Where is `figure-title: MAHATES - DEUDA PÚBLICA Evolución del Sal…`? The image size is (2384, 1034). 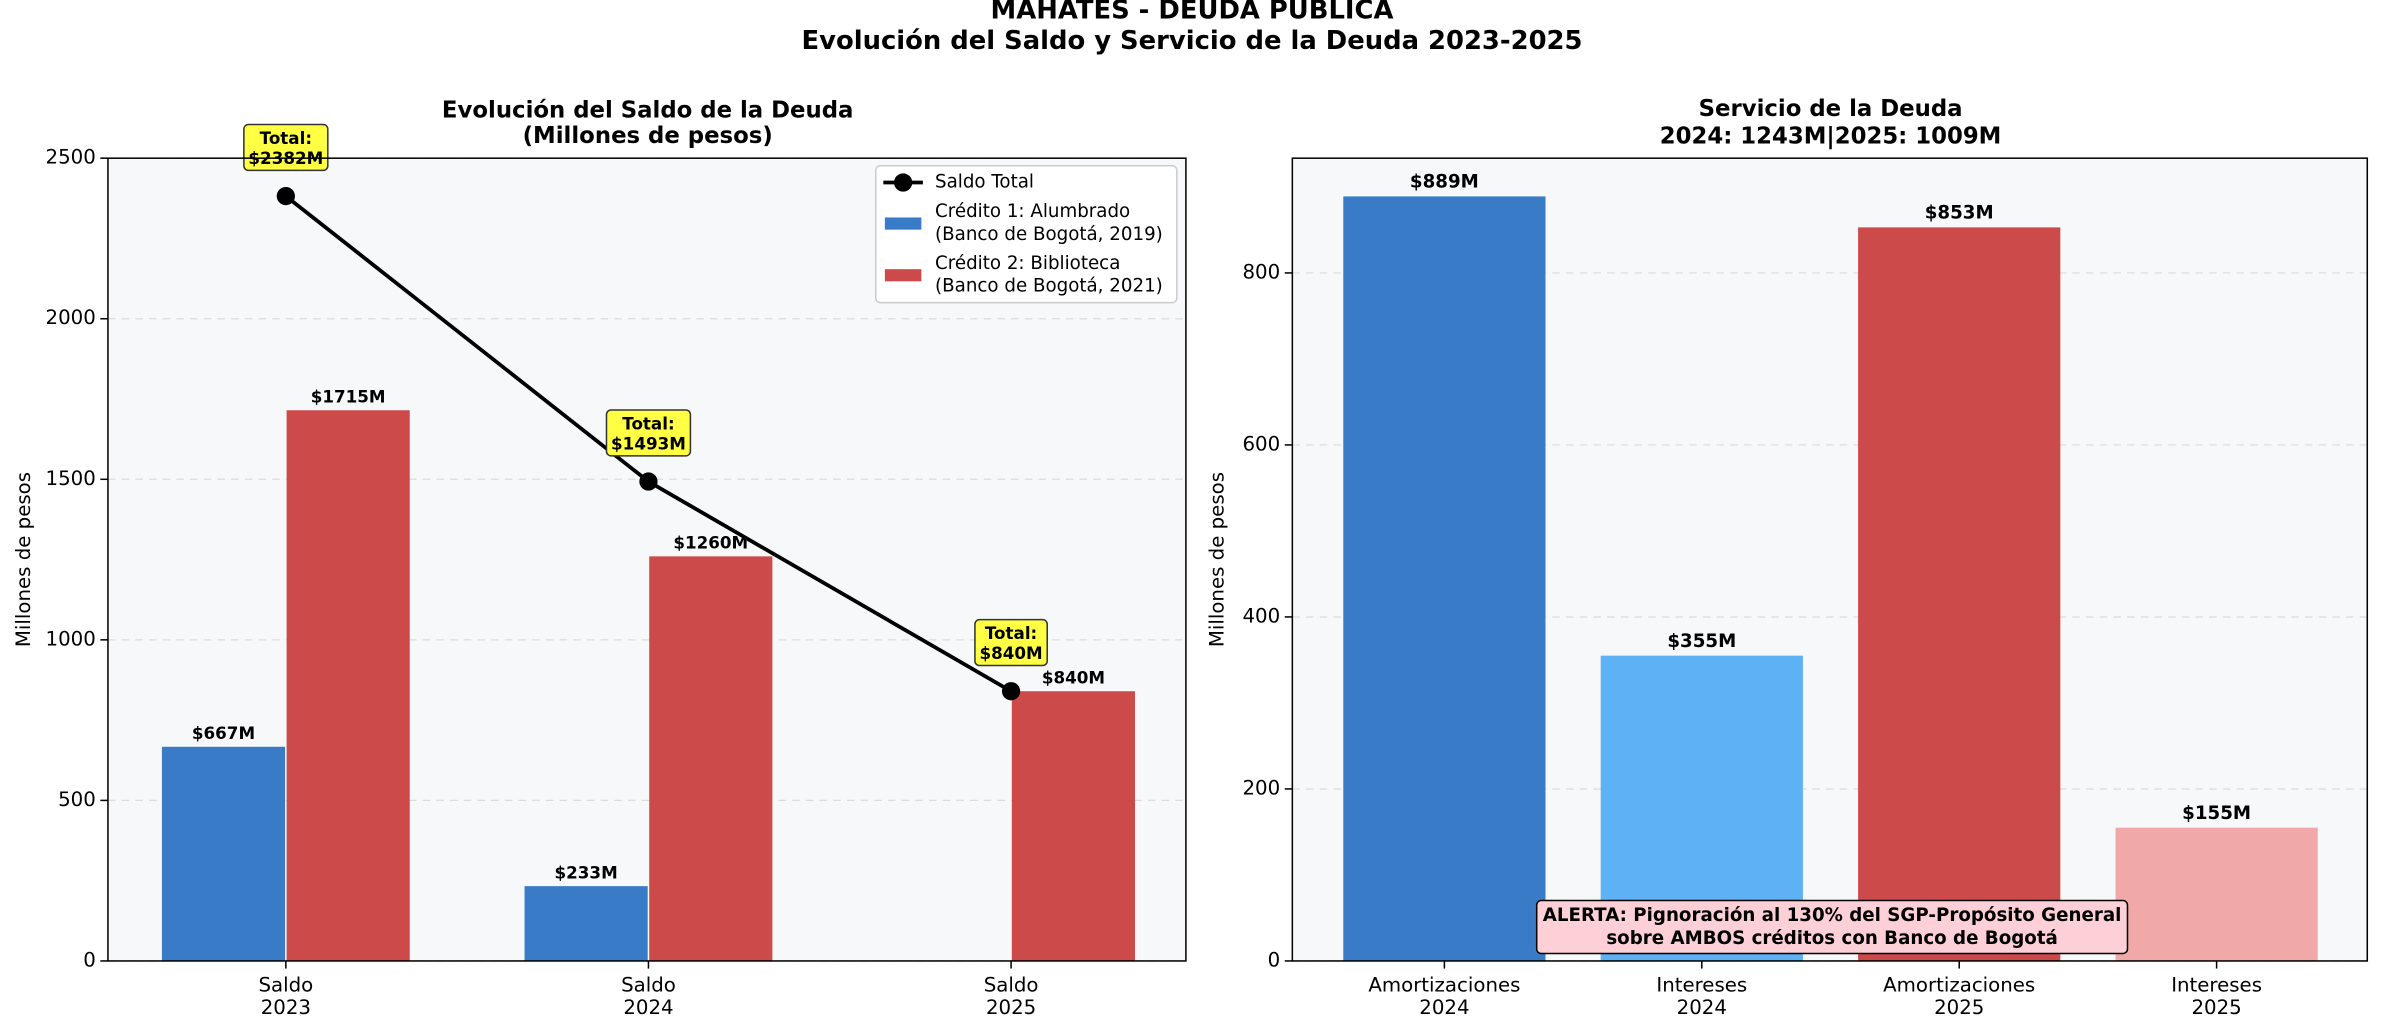
figure-title: MAHATES - DEUDA PÚBLICA Evolución del Sal… is located at coordinates (1192, 28).